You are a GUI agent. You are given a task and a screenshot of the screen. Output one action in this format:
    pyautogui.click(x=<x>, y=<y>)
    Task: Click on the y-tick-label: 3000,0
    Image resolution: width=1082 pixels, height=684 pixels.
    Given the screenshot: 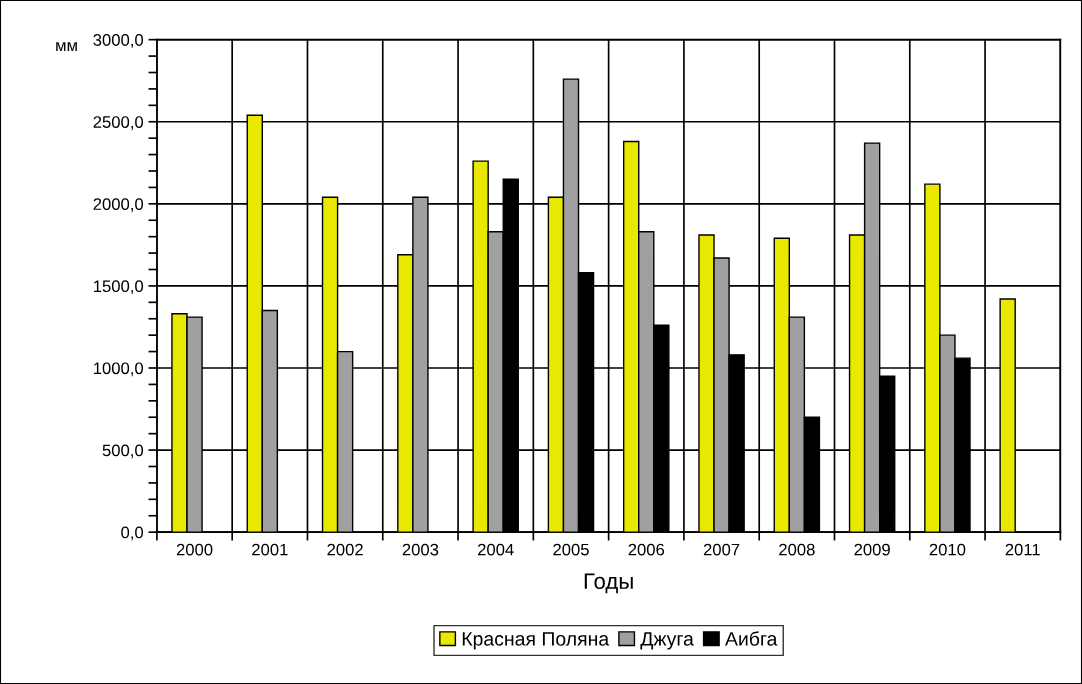 What is the action you would take?
    pyautogui.click(x=118, y=41)
    